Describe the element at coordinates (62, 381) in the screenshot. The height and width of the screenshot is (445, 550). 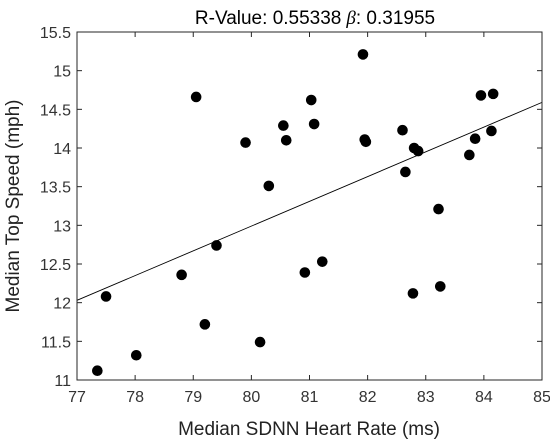
I see `y-tick-label: 11` at that location.